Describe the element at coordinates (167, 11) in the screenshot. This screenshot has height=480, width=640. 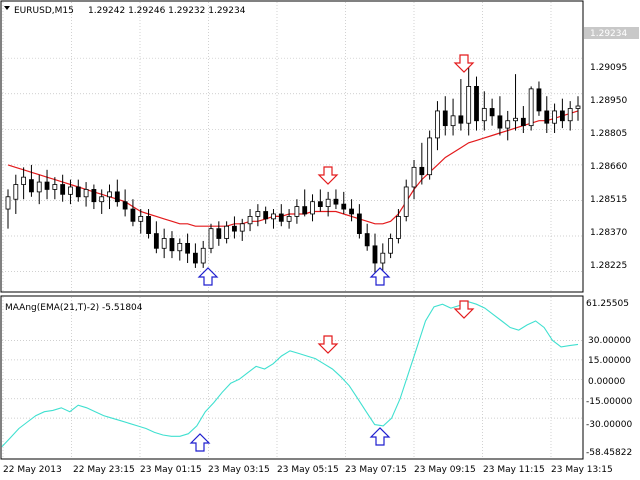
I see `ohlc-values: 1.29242 1.29246 1.29232 1.29234` at that location.